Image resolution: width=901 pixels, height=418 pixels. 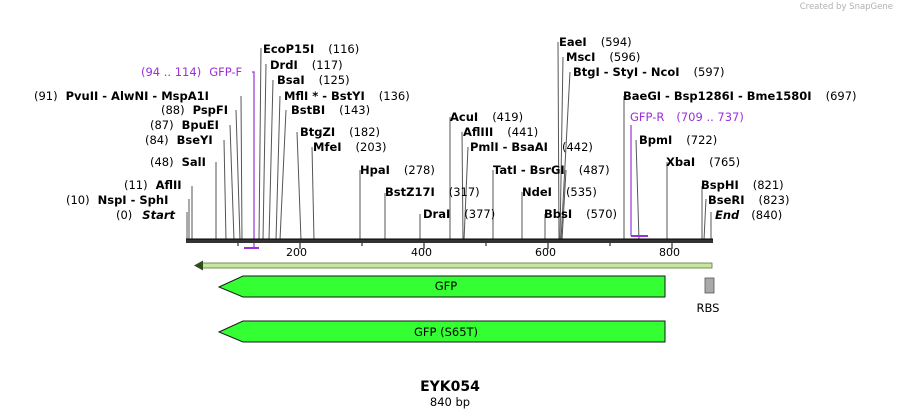 What do you see at coordinates (153, 185) in the screenshot?
I see `site-aflii: (11) AflII` at bounding box center [153, 185].